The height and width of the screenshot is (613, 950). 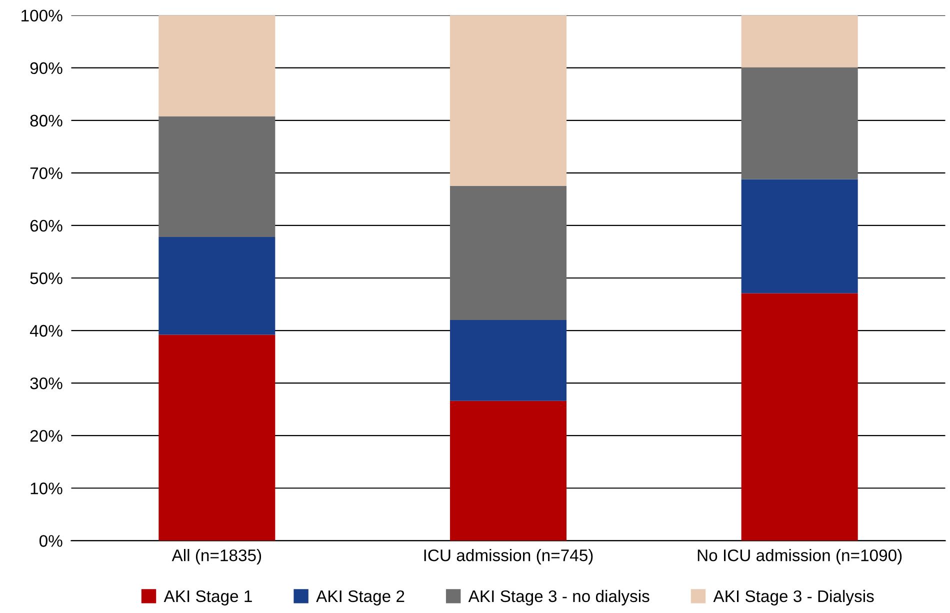 What do you see at coordinates (46, 226) in the screenshot?
I see `y-tick-label: 60%` at bounding box center [46, 226].